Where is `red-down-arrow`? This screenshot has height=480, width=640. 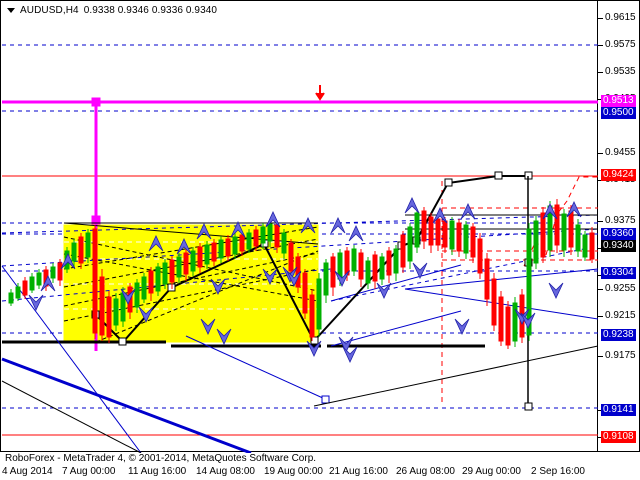 red-down-arrow is located at coordinates (320, 93).